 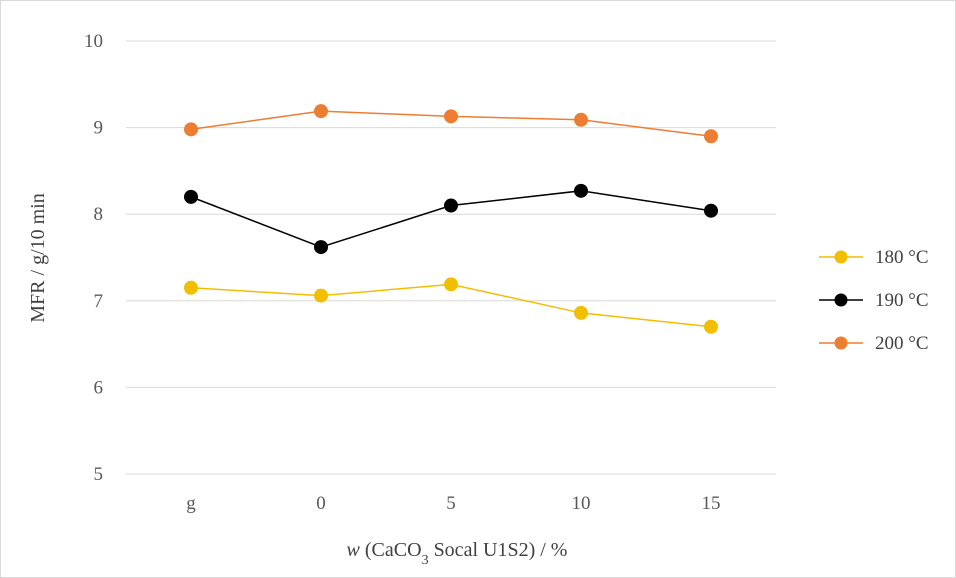 What do you see at coordinates (391, 550) in the screenshot?
I see `x-axis-title-pre: (CaCO` at bounding box center [391, 550].